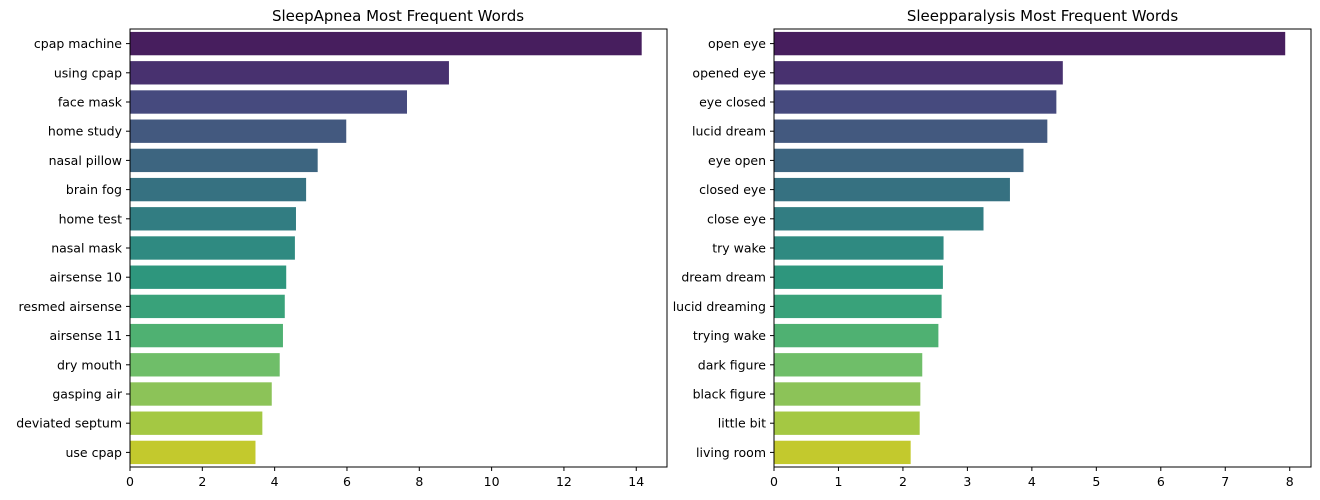  Describe the element at coordinates (69, 423) in the screenshot. I see `y-tick-label: deviated septum` at that location.